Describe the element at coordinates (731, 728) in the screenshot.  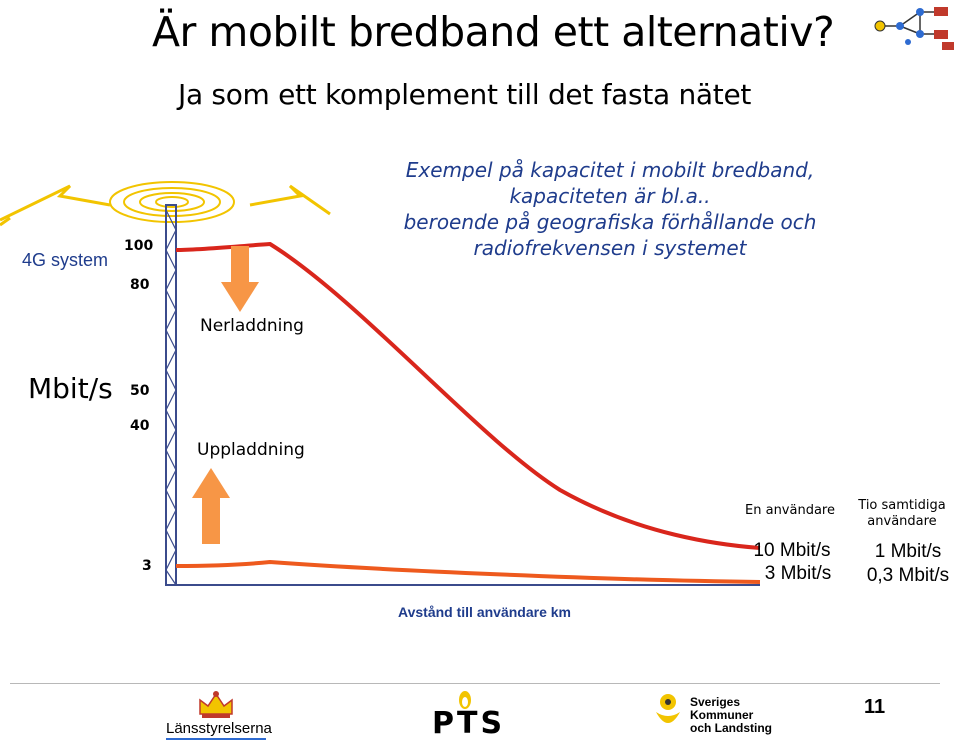
I see `skl-logo-line-3: och Landsting` at that location.